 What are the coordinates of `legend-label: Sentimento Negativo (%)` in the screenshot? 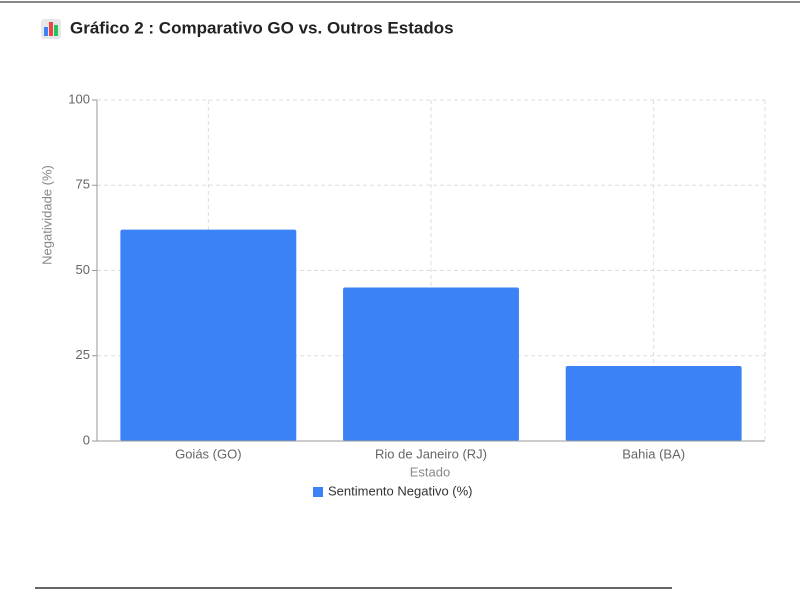 It's located at (400, 490).